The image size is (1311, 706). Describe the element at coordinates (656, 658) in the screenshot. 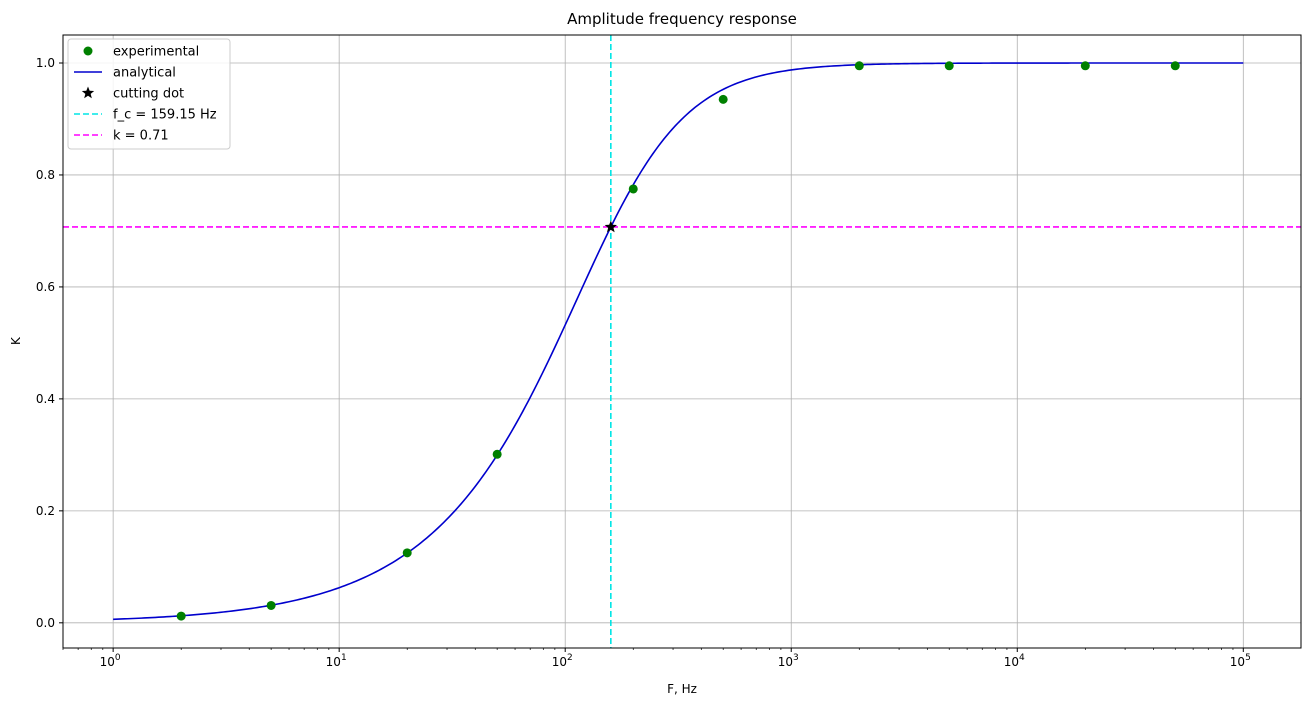

I see `x-axis: 10⁰ 10¹ 10² 10³ 10⁴ 10⁵` at that location.